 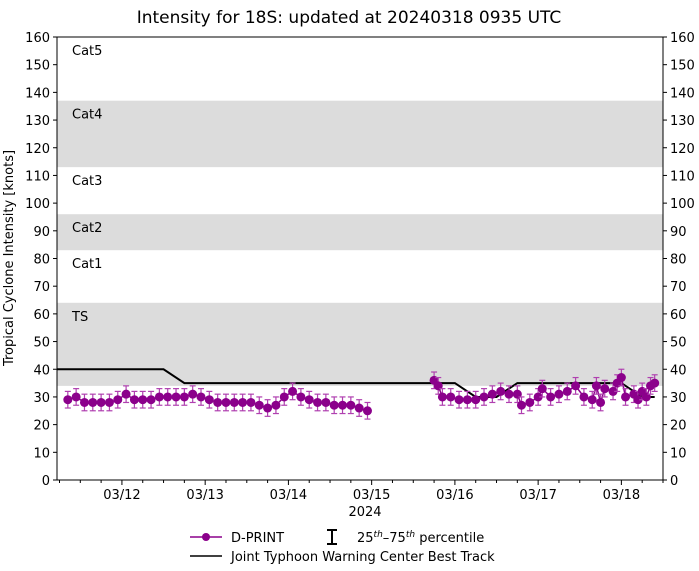 I want to click on y-tick-label-right: 130, so click(x=682, y=121).